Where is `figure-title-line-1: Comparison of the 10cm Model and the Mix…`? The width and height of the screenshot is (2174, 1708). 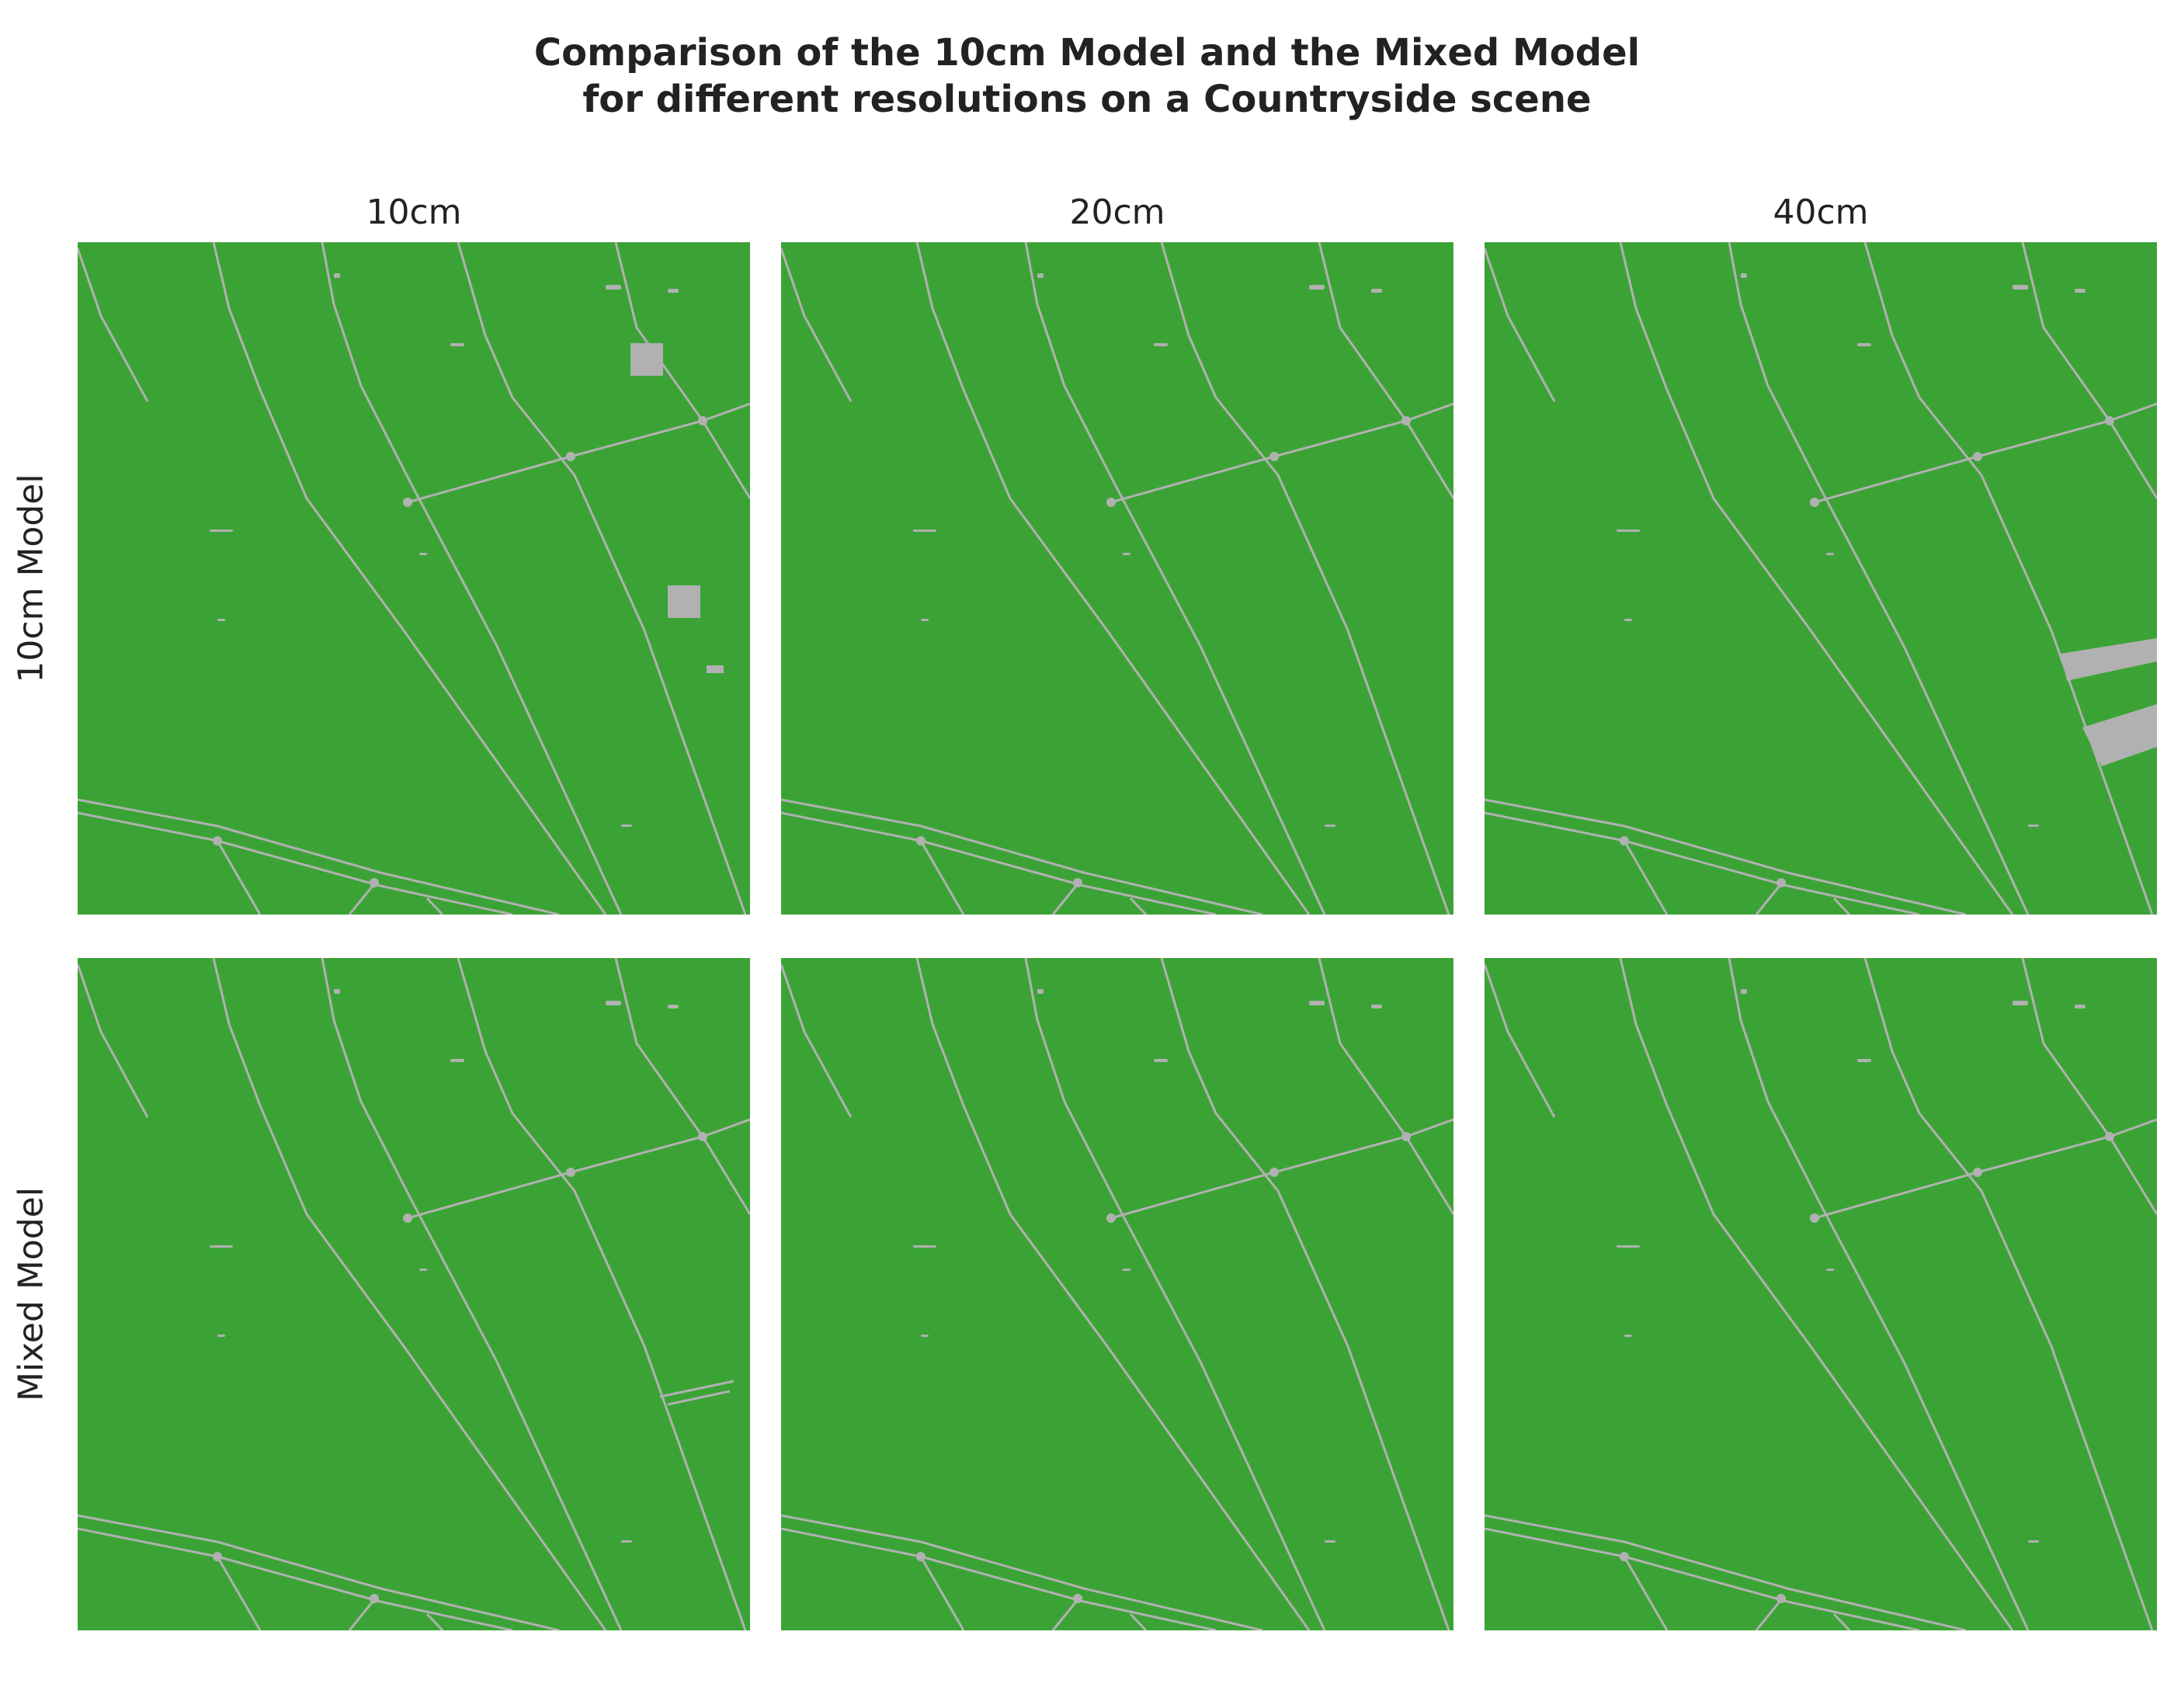
figure-title-line-1: Comparison of the 10cm Model and the Mix… is located at coordinates (1087, 53).